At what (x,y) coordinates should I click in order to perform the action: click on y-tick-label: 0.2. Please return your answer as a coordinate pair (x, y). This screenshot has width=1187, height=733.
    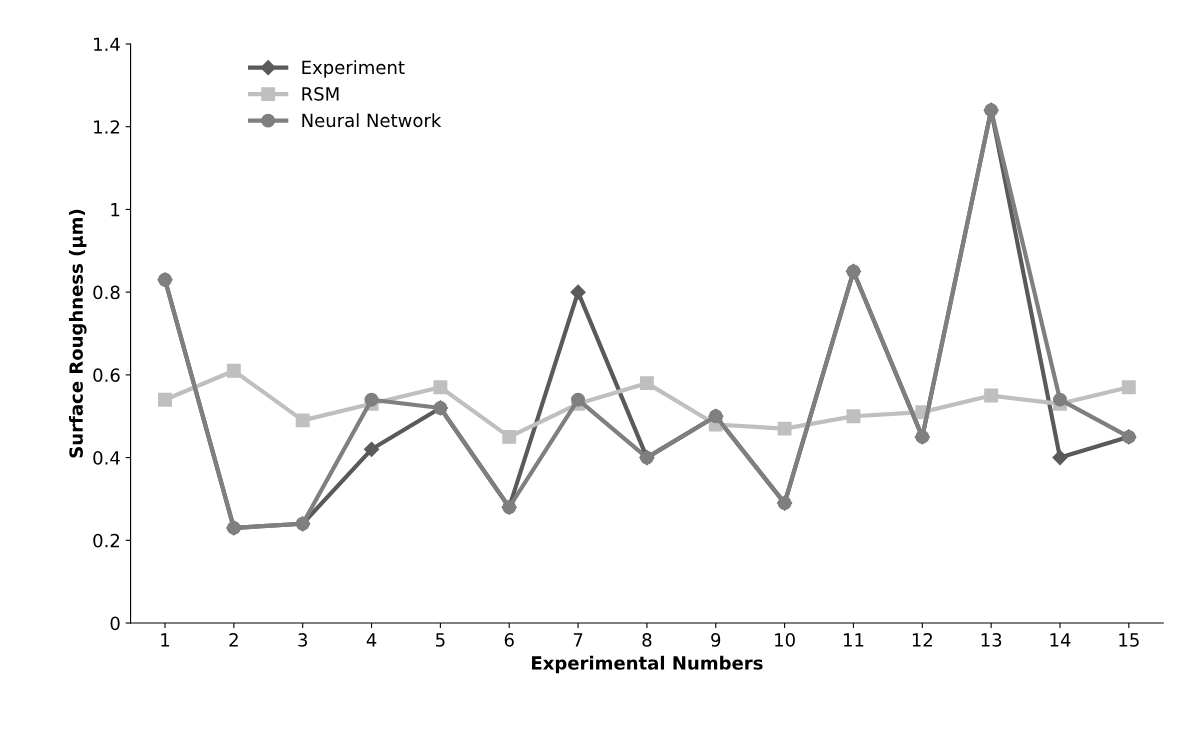
    Looking at the image, I should click on (106, 540).